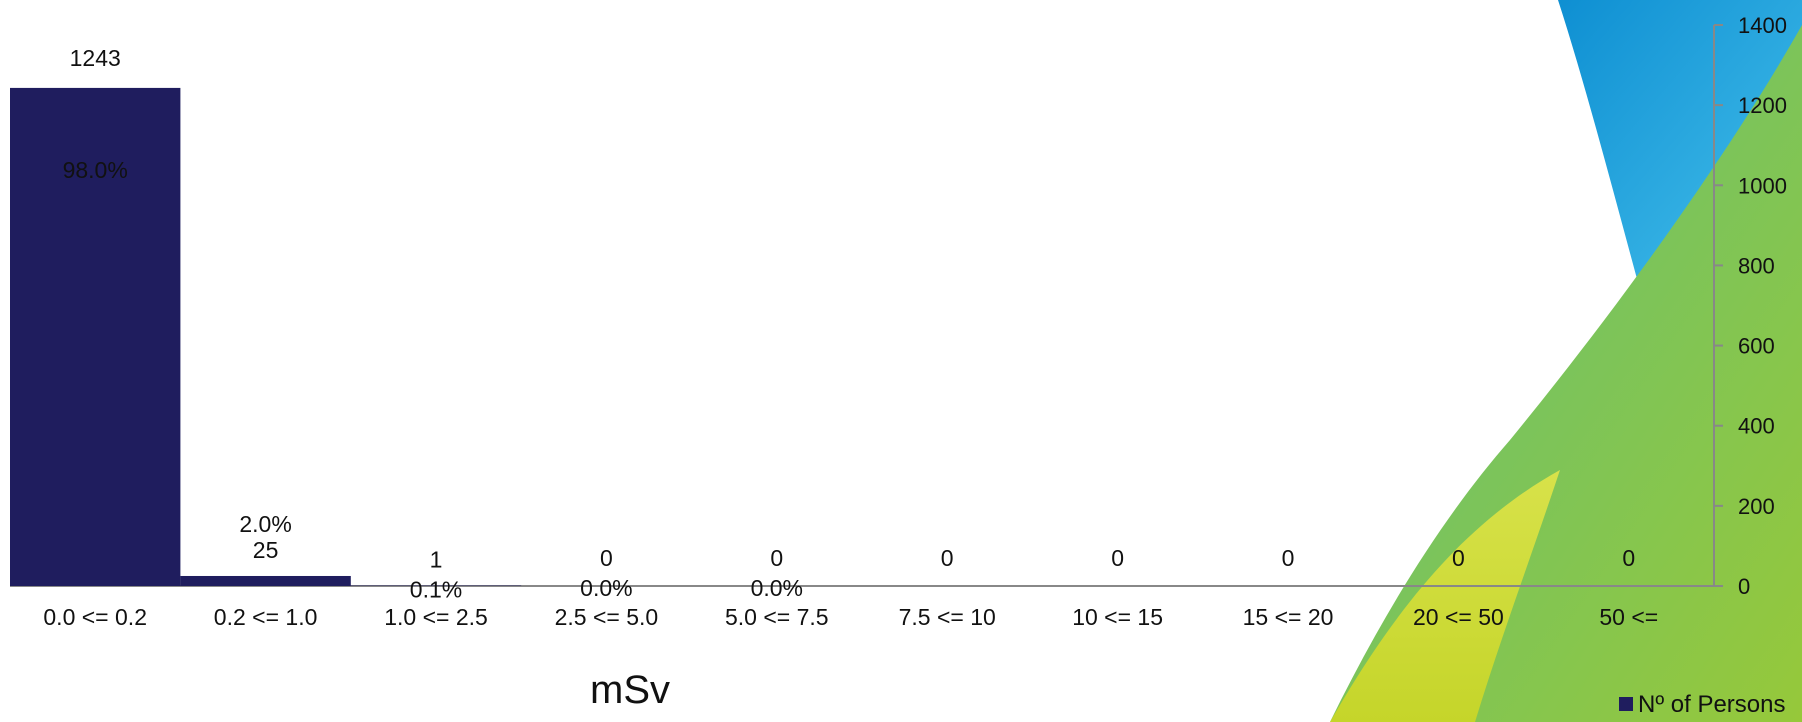 Image resolution: width=1802 pixels, height=722 pixels. Describe the element at coordinates (1762, 25) in the screenshot. I see `y-tick-label: 1400` at that location.